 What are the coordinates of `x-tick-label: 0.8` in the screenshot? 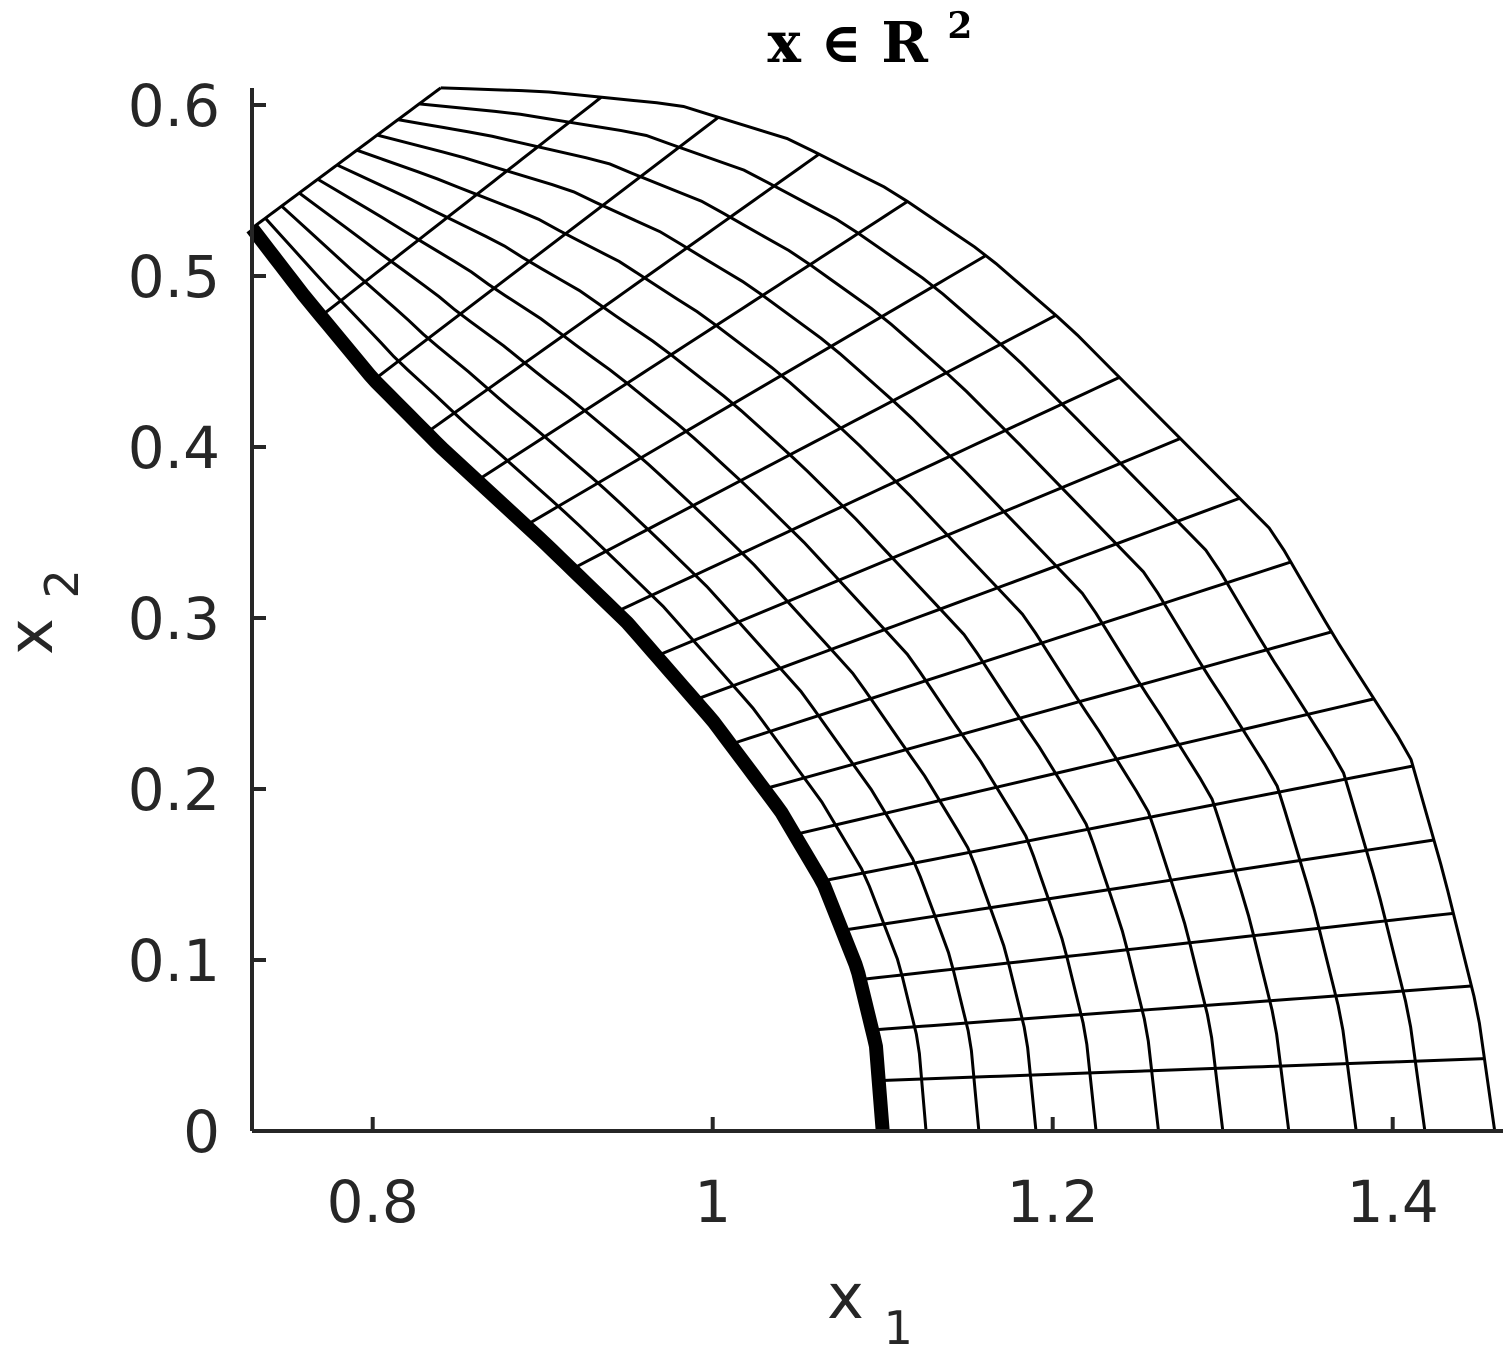 It's located at (373, 1202).